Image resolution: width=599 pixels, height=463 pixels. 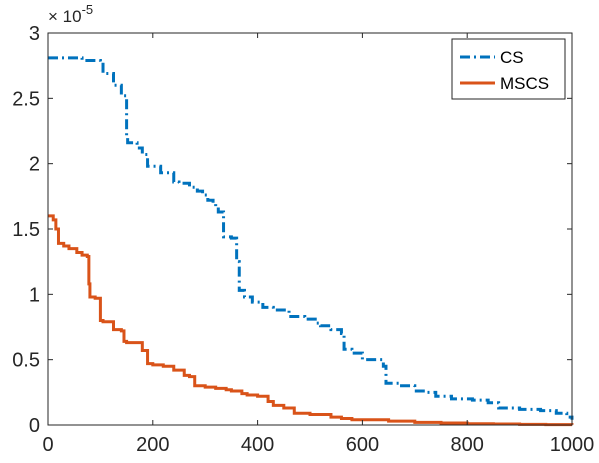 I want to click on legend-label-mscs: MSCS, so click(x=524, y=83).